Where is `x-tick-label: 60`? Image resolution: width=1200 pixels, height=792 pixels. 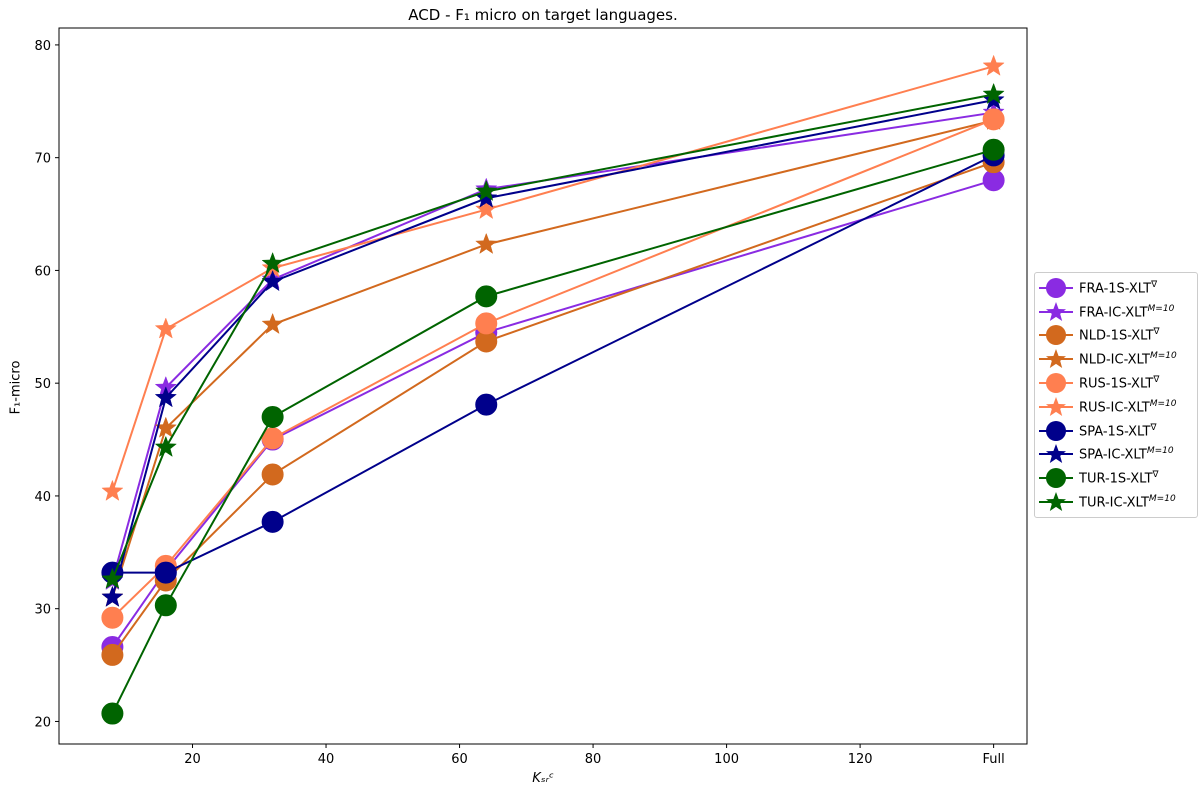 x-tick-label: 60 is located at coordinates (459, 759).